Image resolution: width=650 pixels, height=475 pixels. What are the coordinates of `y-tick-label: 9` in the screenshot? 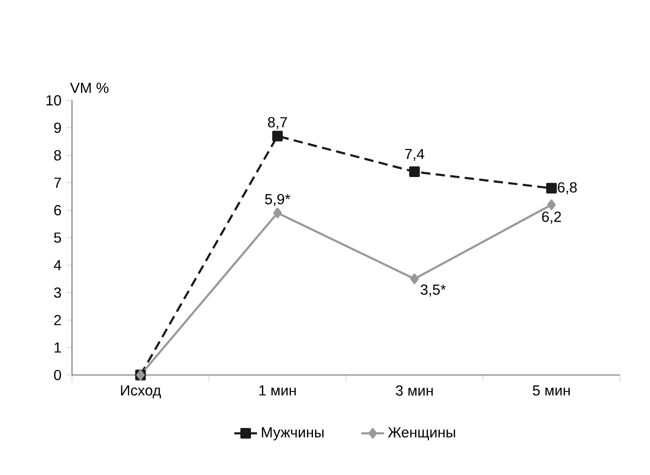 It's located at (57, 127).